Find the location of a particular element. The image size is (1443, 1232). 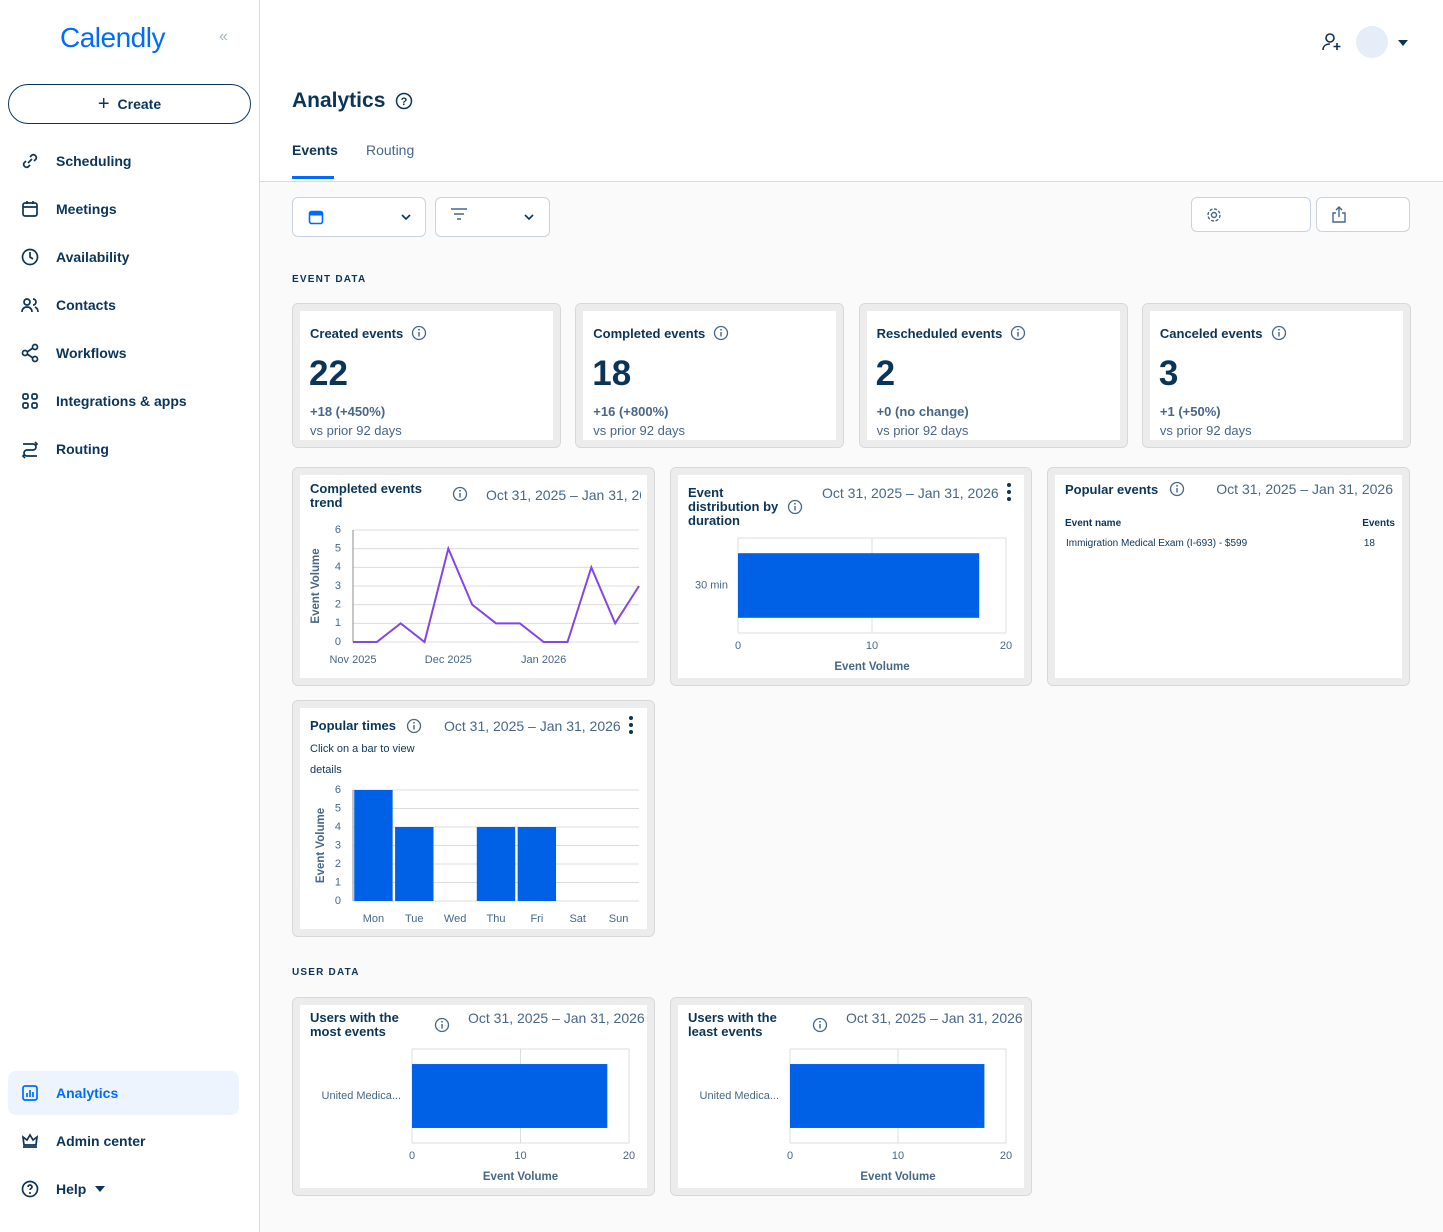

nav-item: Analytics is located at coordinates (123, 1093).